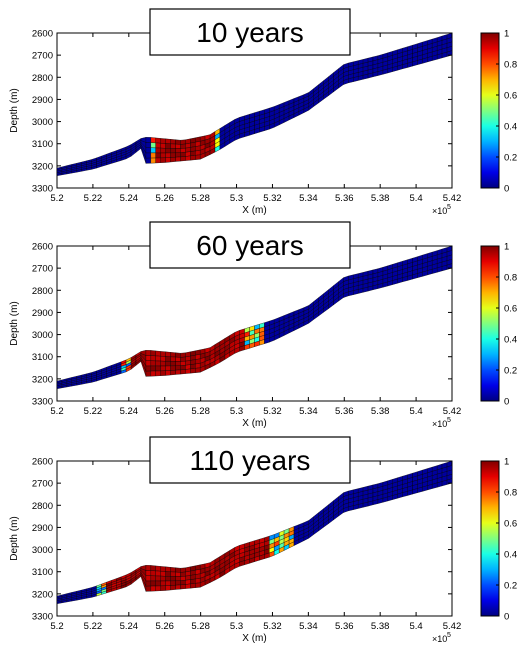 This screenshot has width=528, height=661. What do you see at coordinates (42, 122) in the screenshot?
I see `y-tick-label: 3000` at bounding box center [42, 122].